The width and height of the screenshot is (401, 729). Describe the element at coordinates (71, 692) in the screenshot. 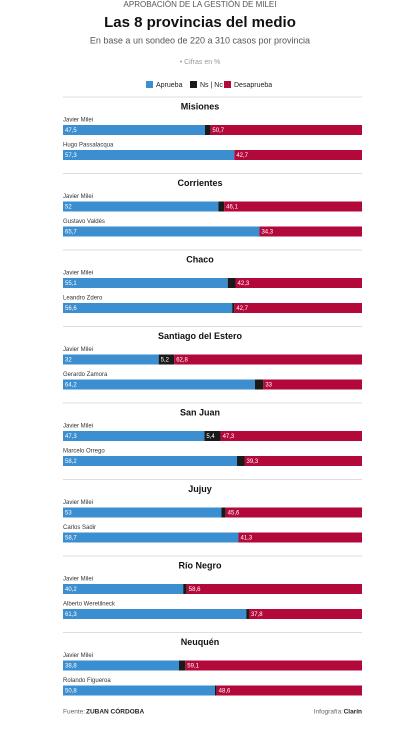

I see `value-label: 50,8` at that location.